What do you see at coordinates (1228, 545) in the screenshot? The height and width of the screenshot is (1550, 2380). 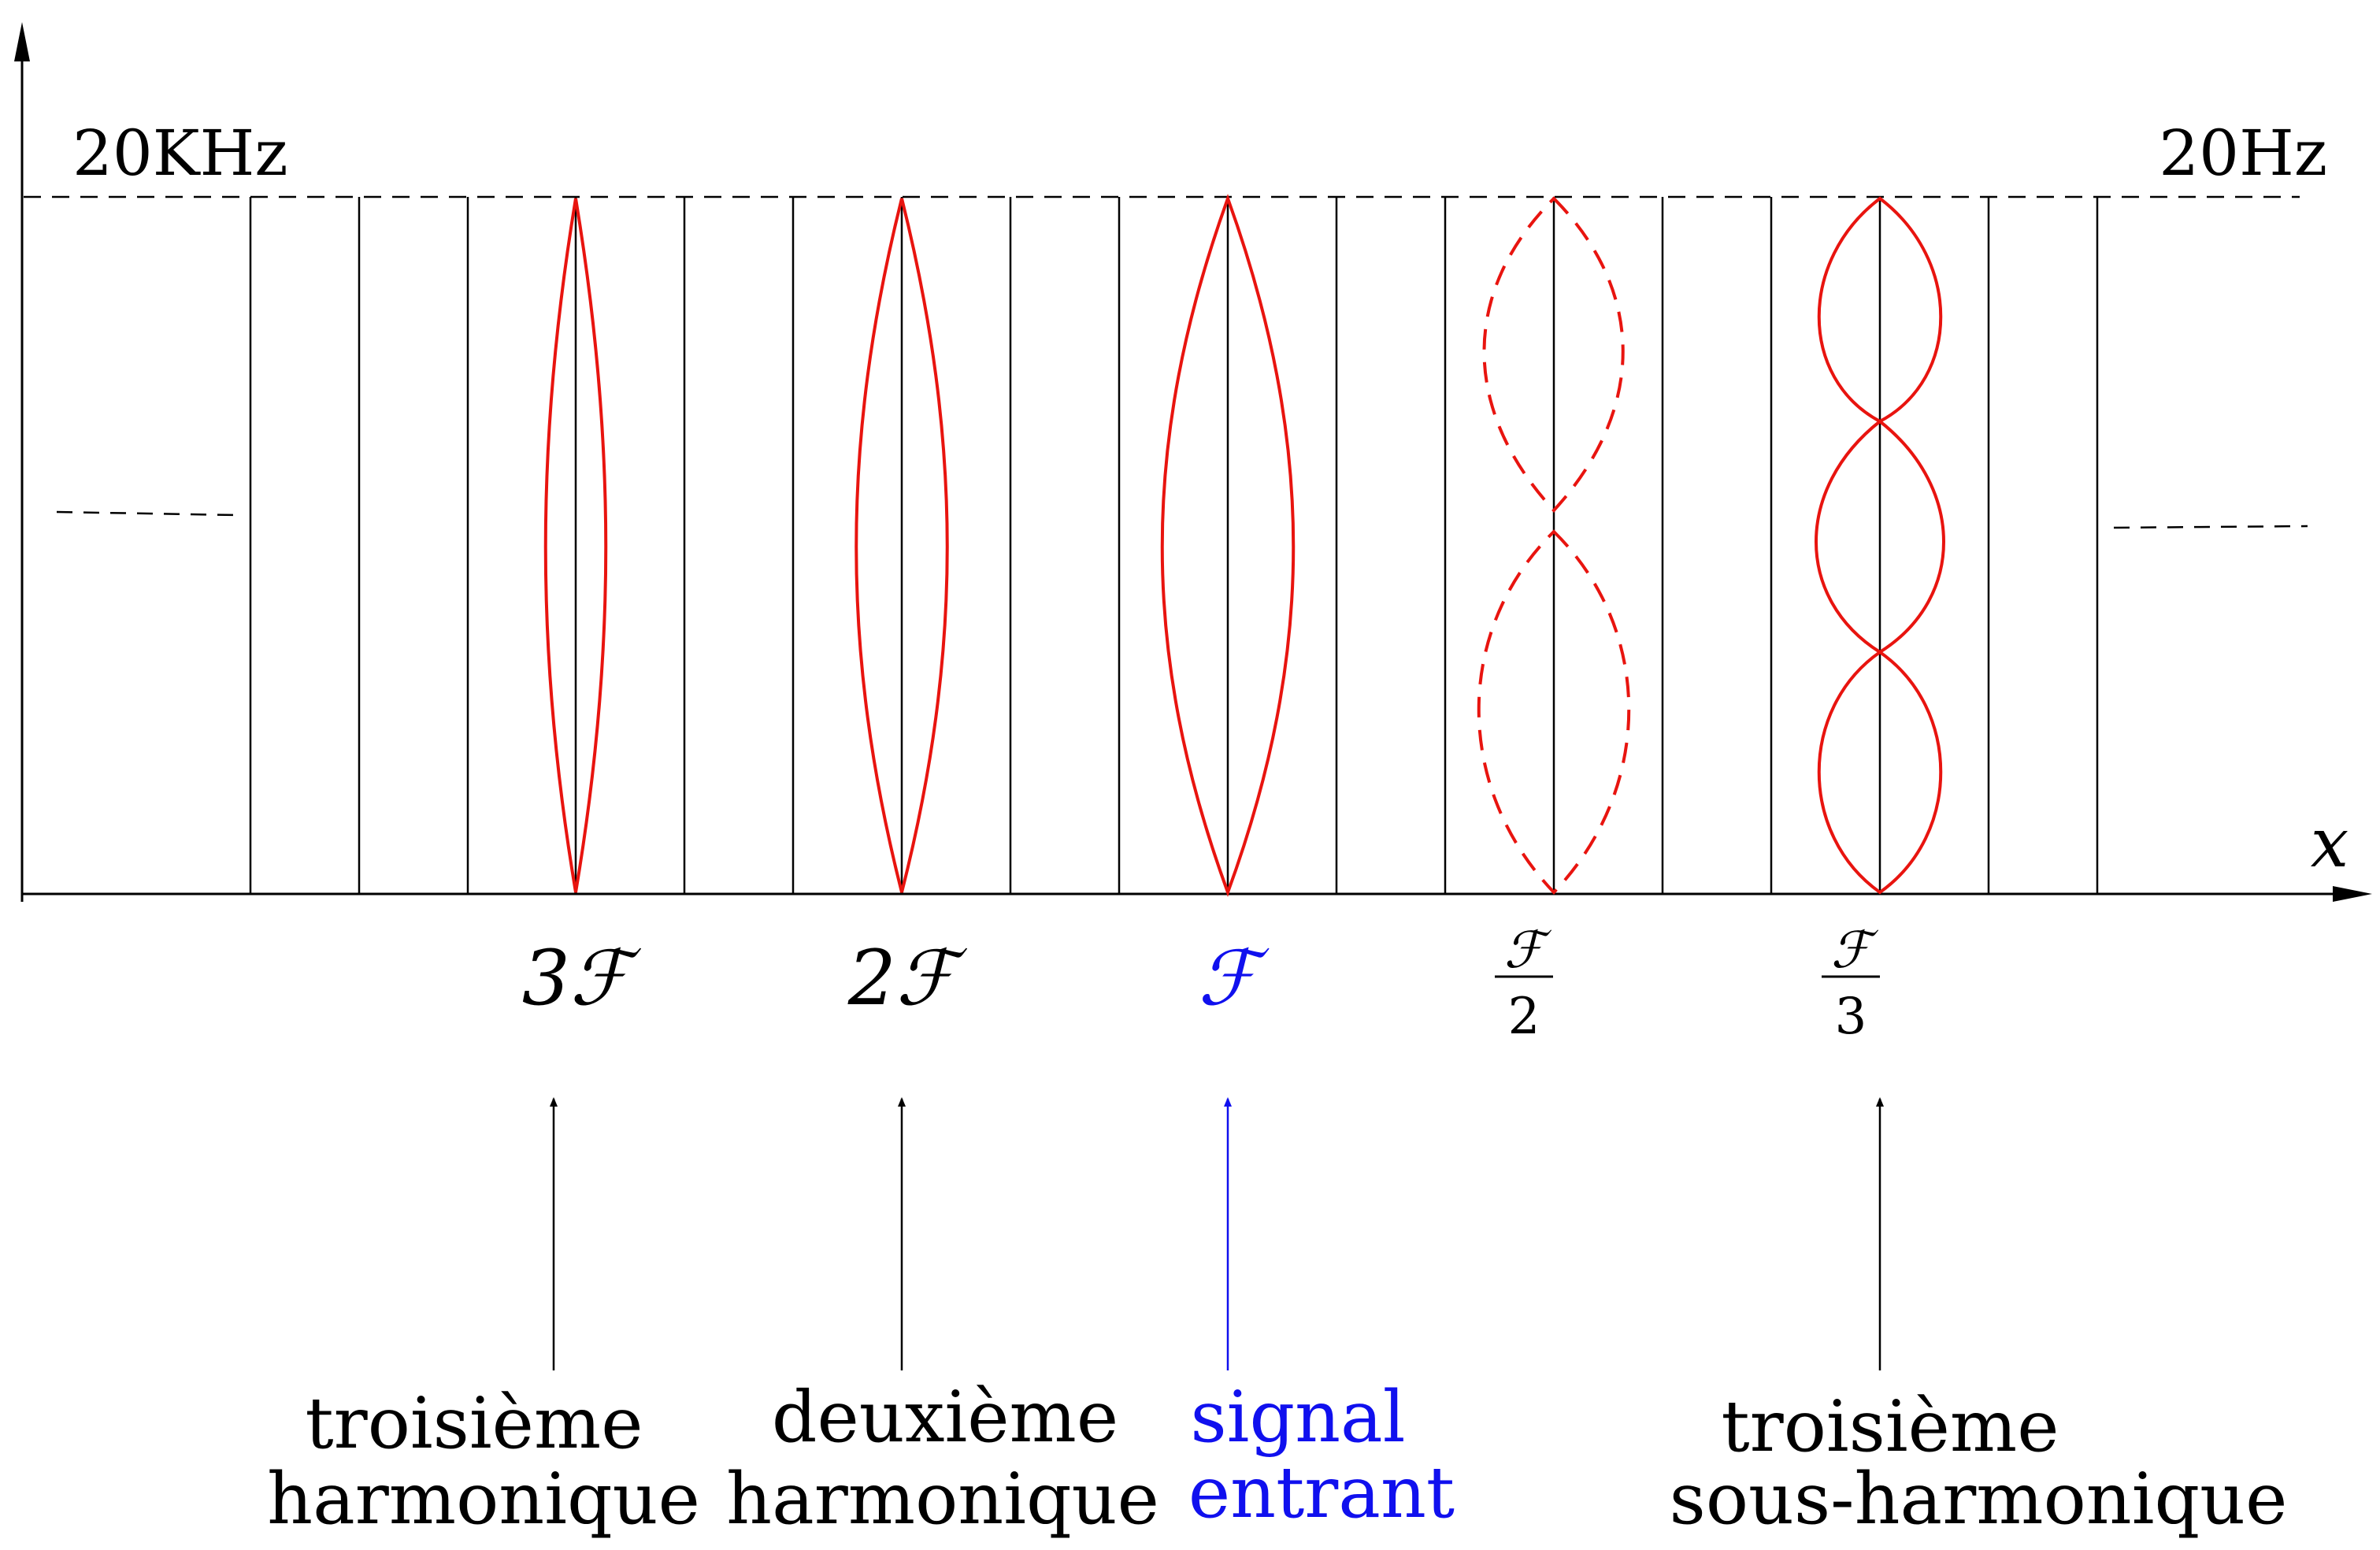 I see `signal-wave` at bounding box center [1228, 545].